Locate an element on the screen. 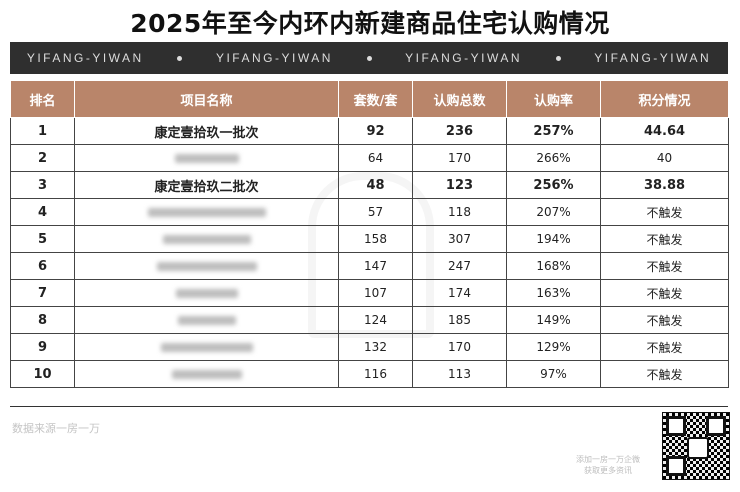 Image resolution: width=740 pixels, height=492 pixels. rank-cell: 2 is located at coordinates (42, 158).